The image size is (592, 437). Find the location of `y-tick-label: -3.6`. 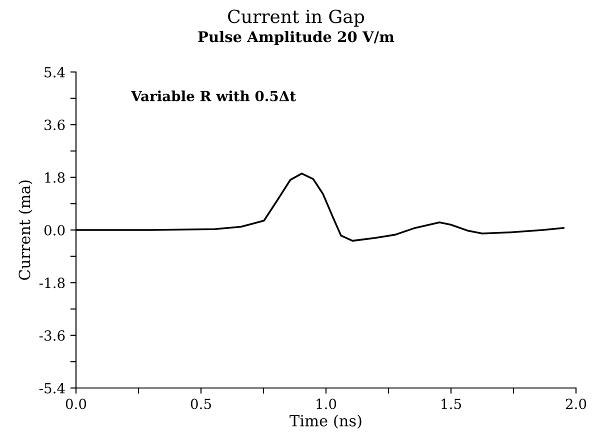

y-tick-label: -3.6 is located at coordinates (52, 335).